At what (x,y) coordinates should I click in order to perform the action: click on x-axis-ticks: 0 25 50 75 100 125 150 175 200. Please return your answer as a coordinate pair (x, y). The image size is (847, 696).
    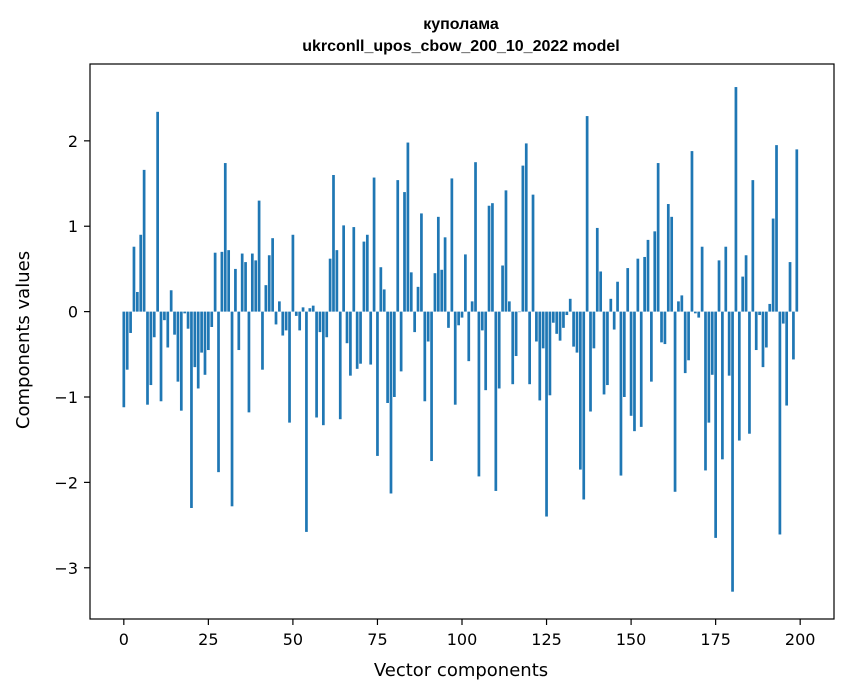
    Looking at the image, I should click on (467, 634).